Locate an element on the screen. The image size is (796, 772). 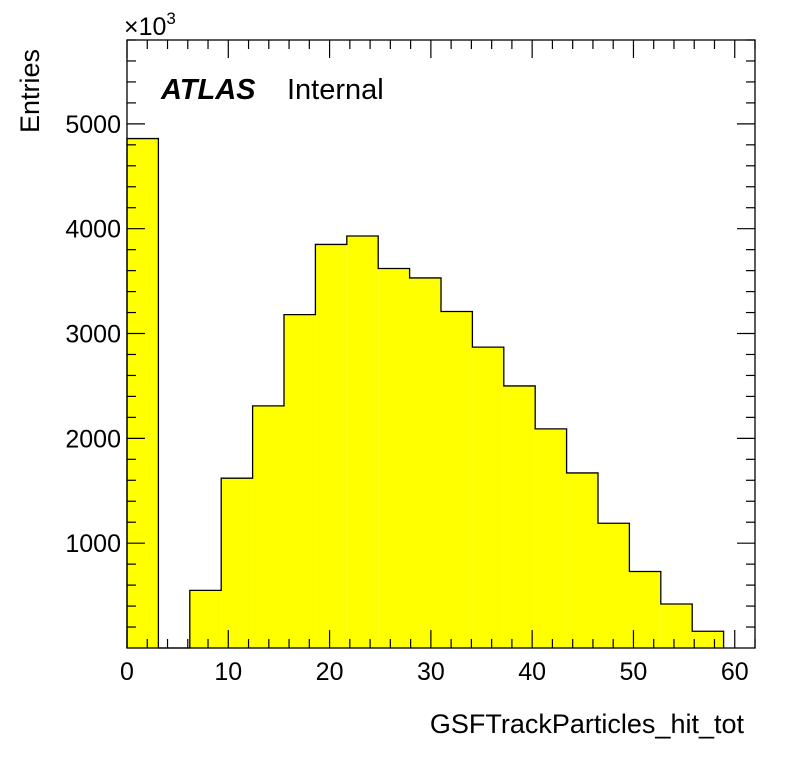
y-tick-label: 5000 is located at coordinates (93, 125).